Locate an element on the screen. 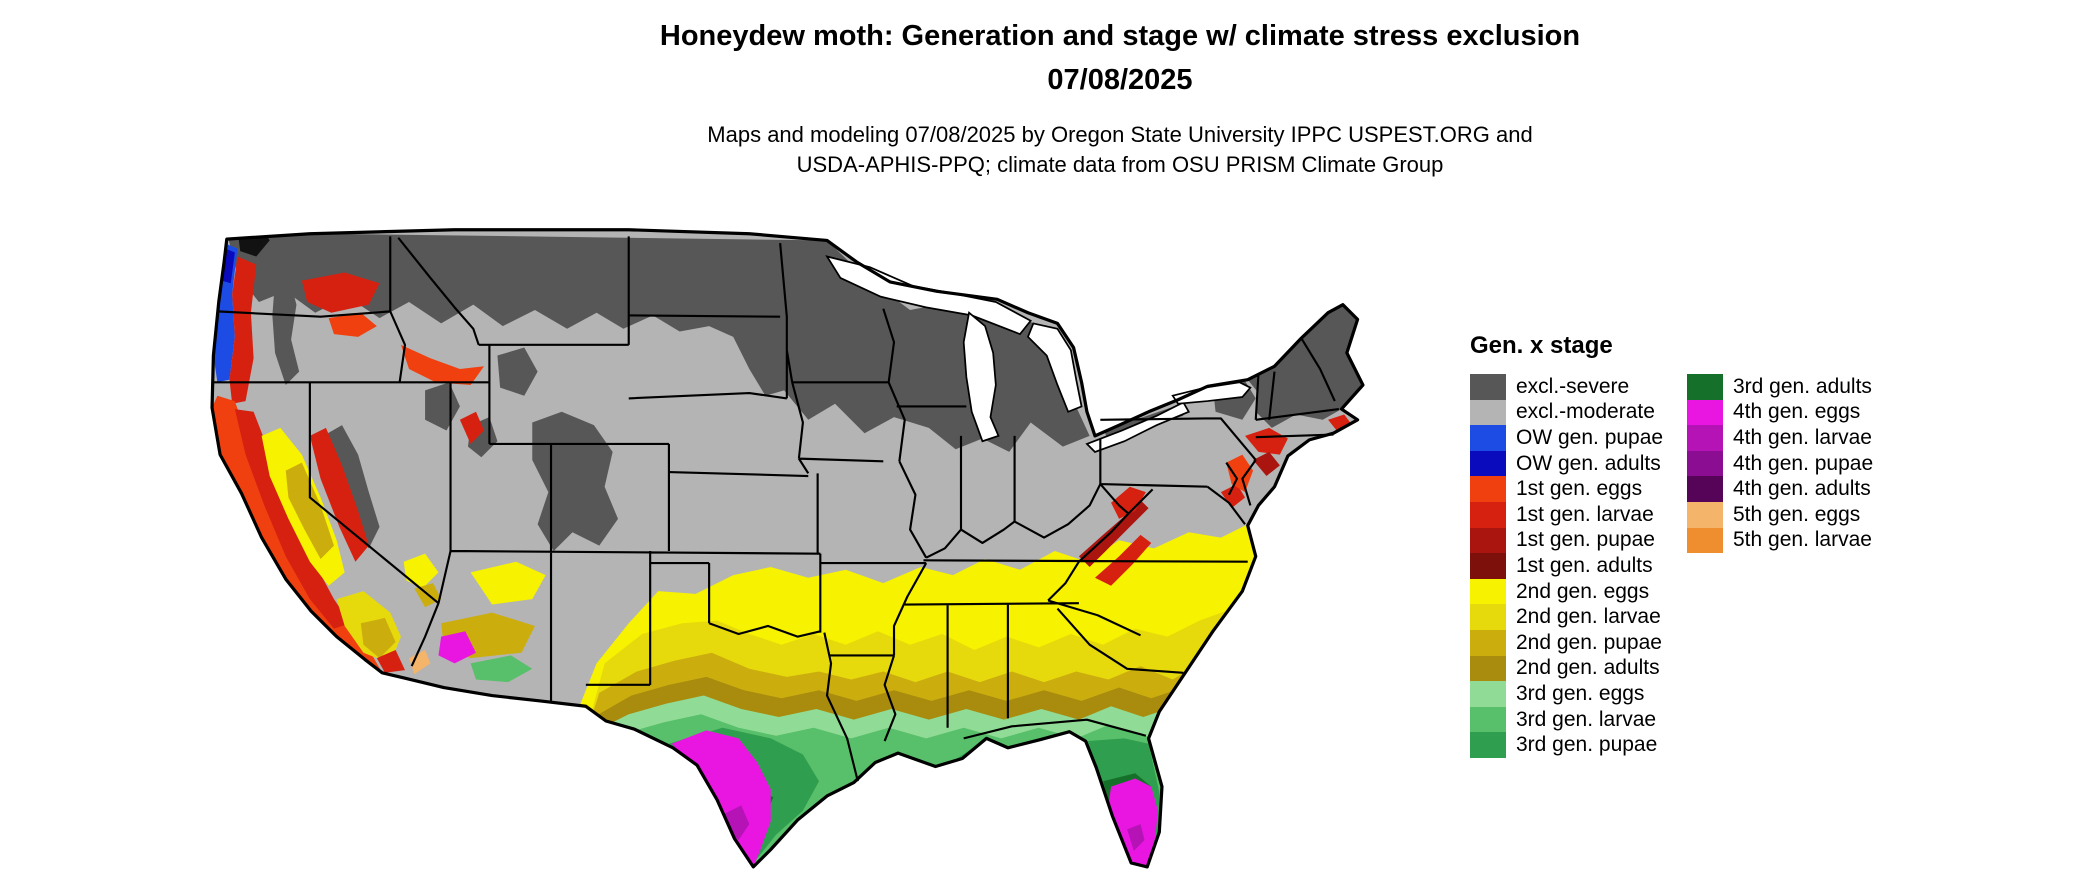  legend-label: 4th gen. pupae is located at coordinates (1803, 463).